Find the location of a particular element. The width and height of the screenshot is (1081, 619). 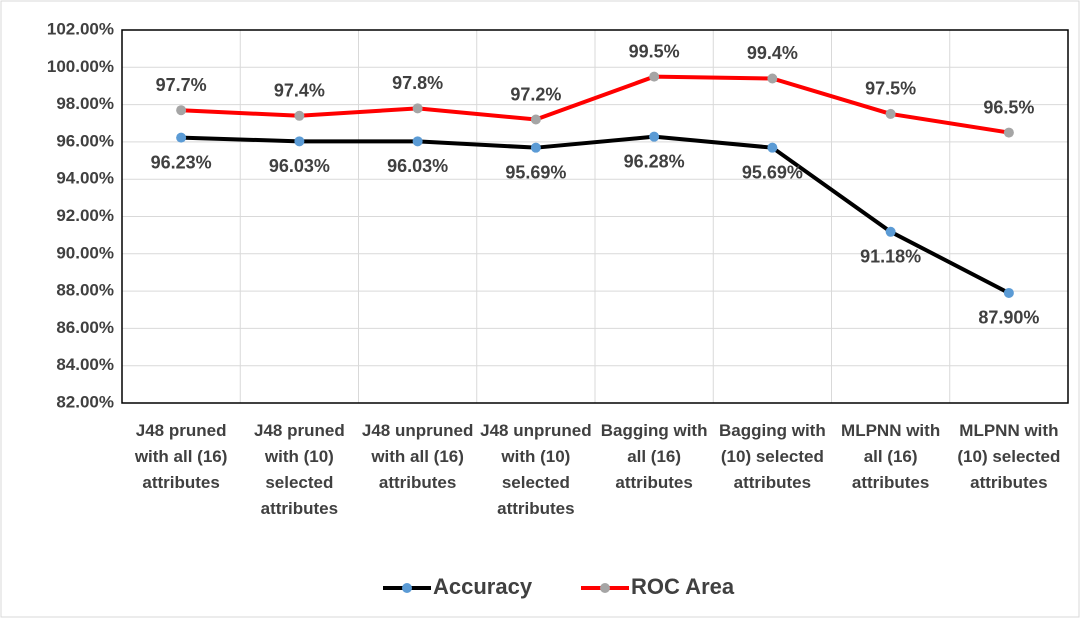

x-tick-label: J48 pruned with (10) selected attributes is located at coordinates (299, 469).